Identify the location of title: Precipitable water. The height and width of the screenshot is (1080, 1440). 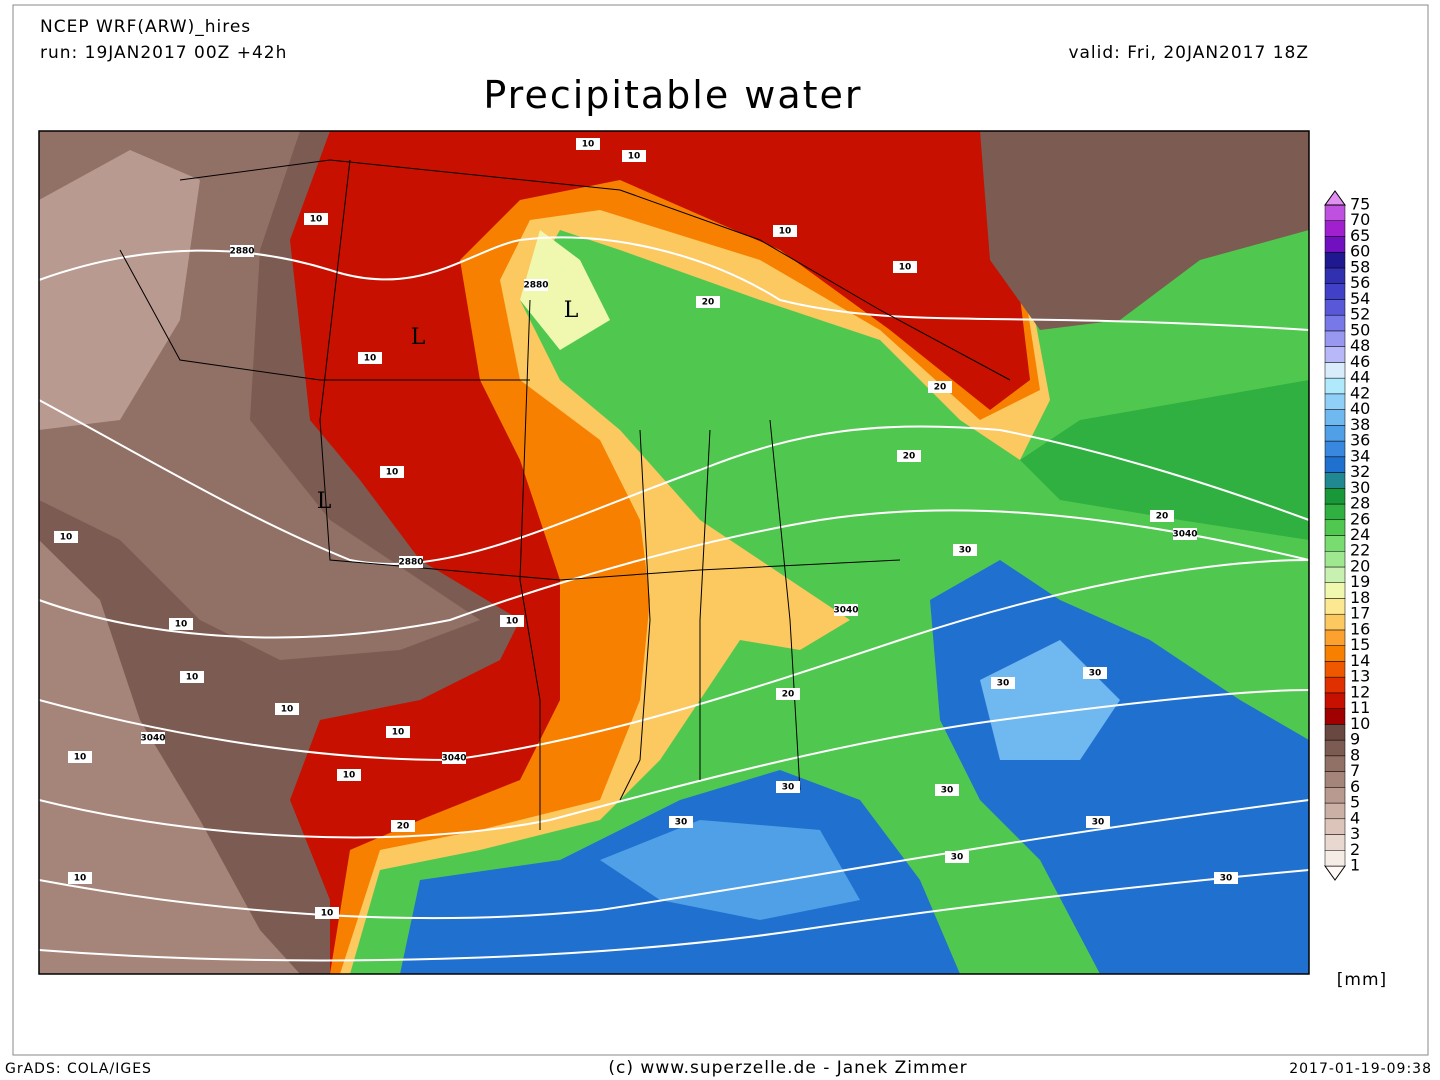
(672, 95).